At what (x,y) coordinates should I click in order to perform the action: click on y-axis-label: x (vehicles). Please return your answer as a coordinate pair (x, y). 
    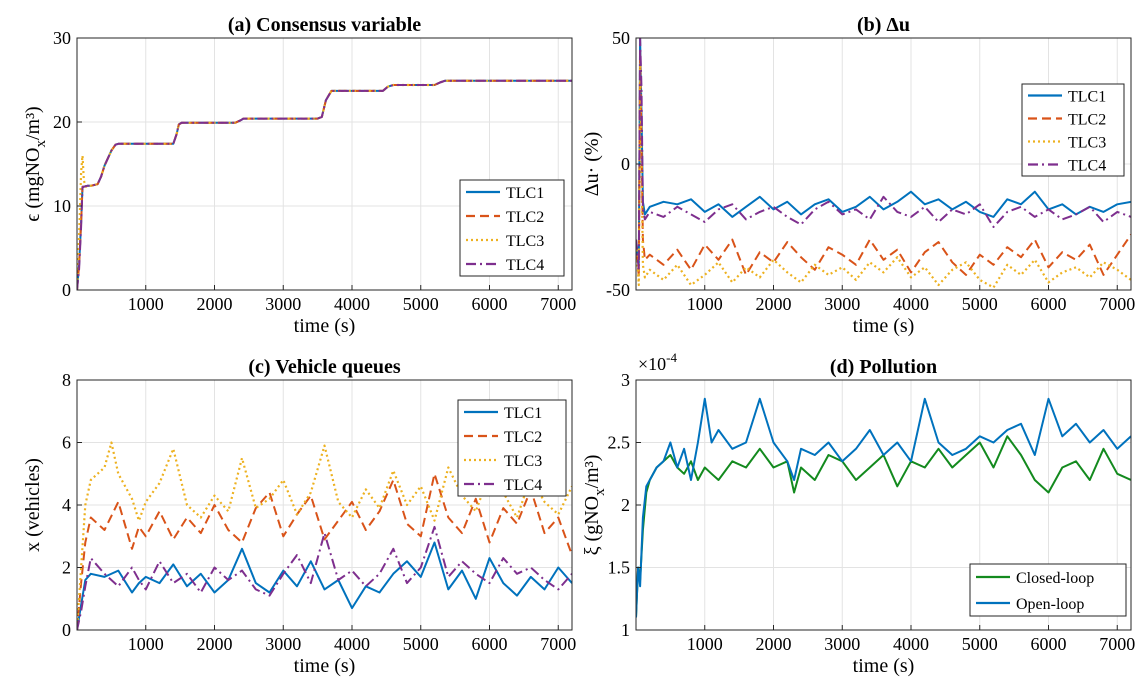
    Looking at the image, I should click on (33, 505).